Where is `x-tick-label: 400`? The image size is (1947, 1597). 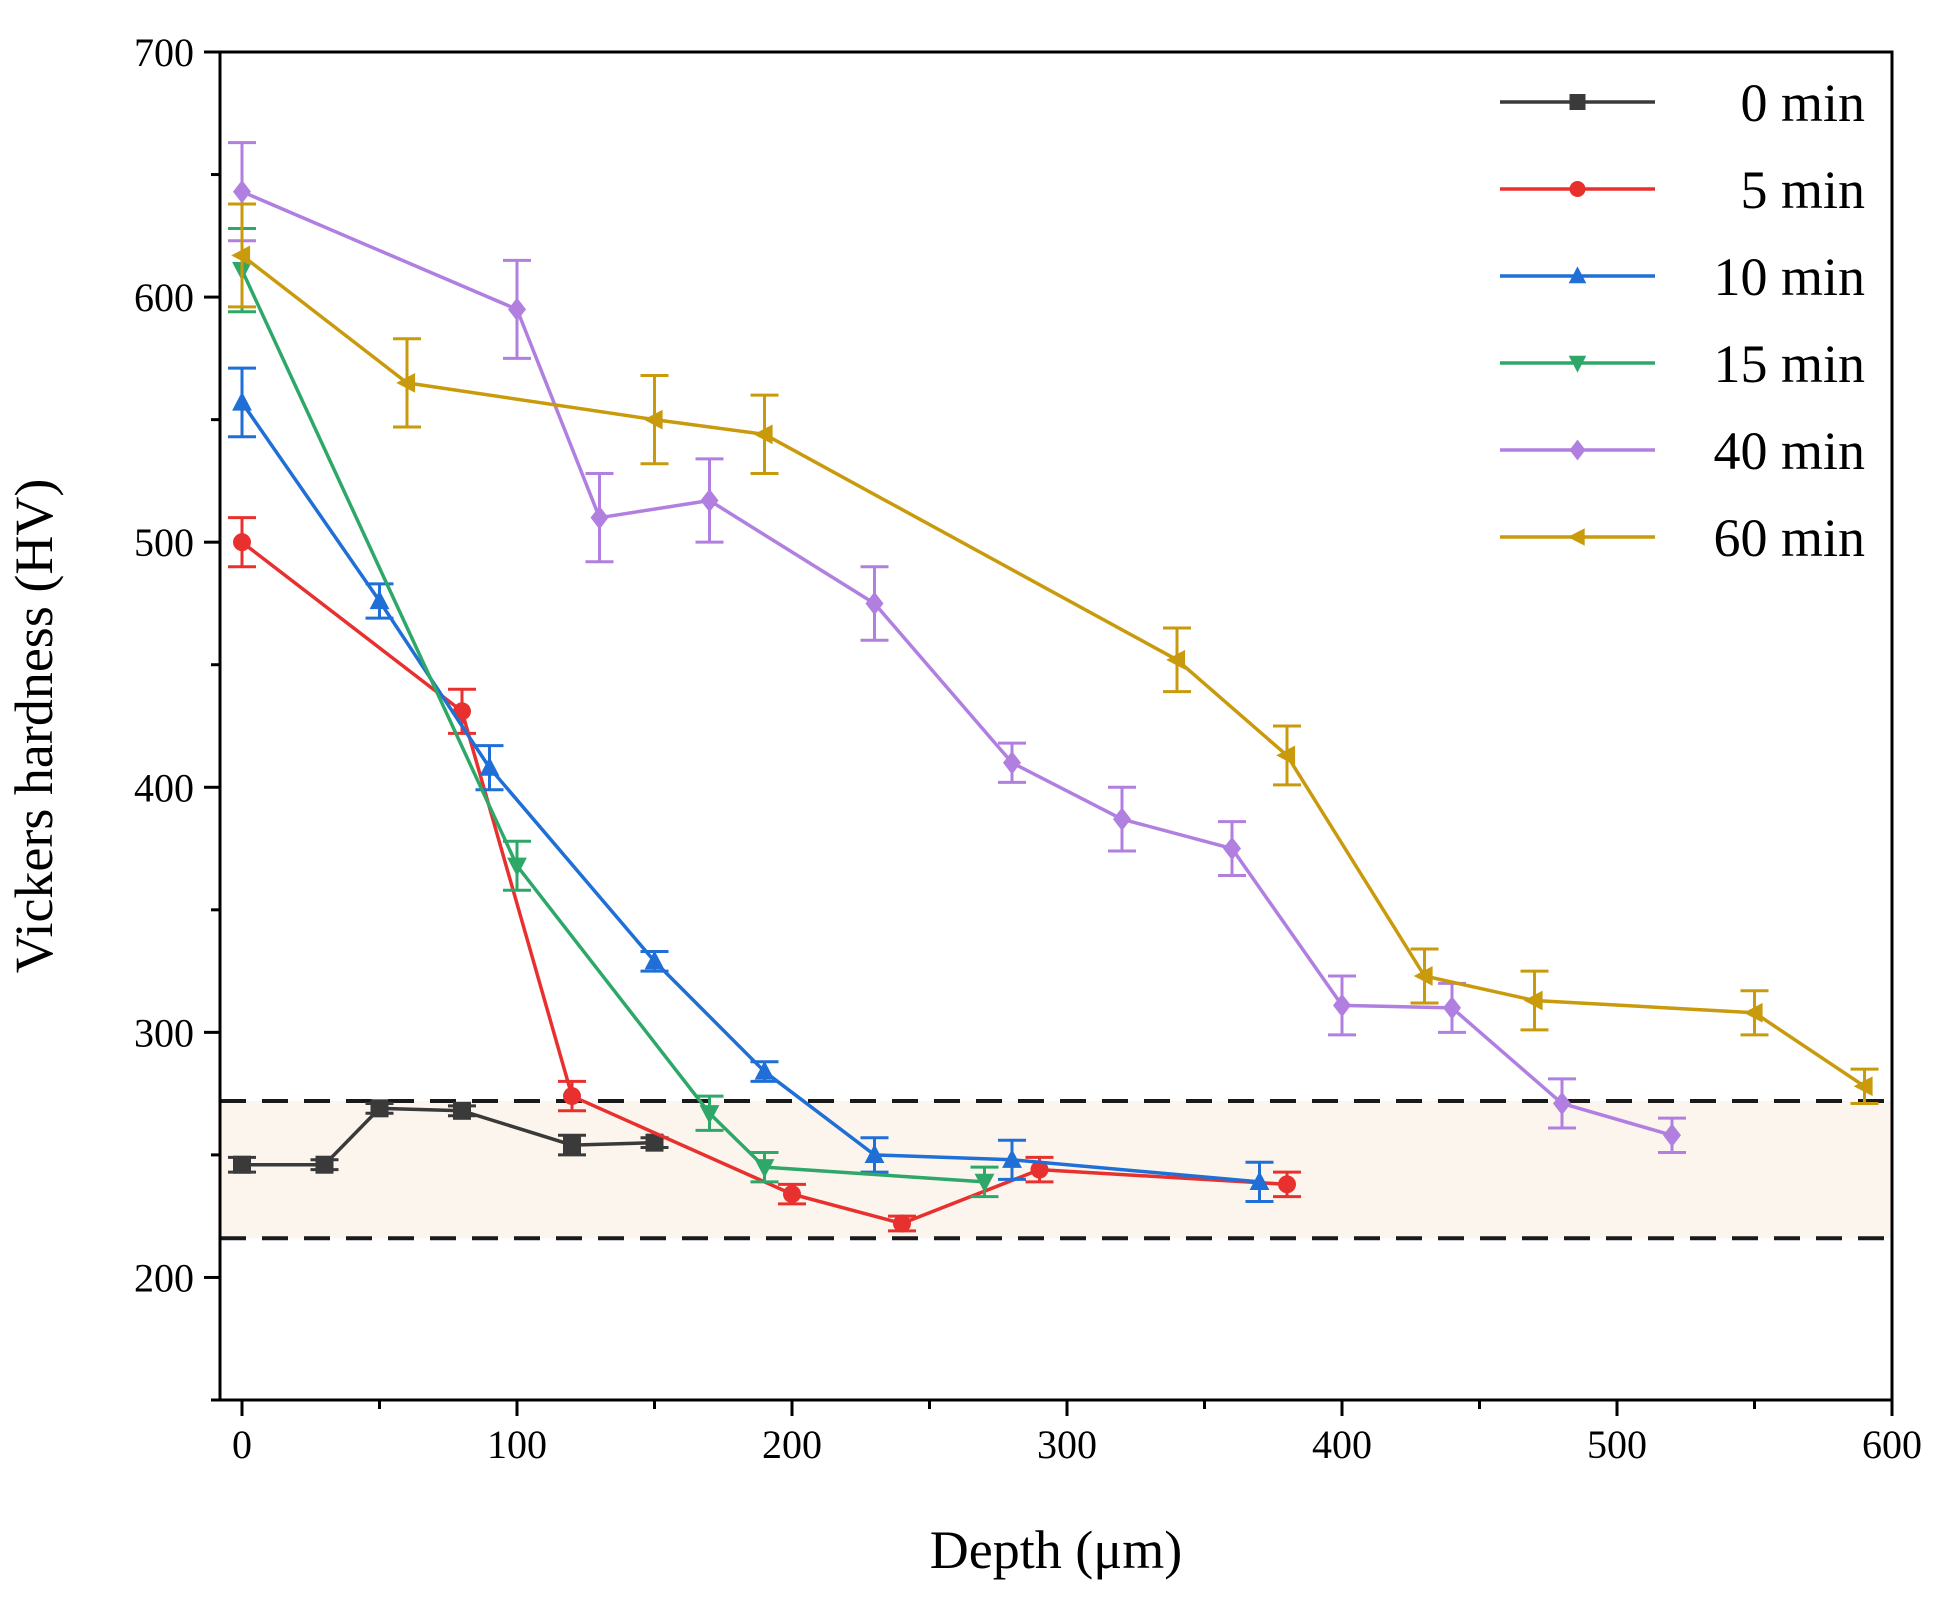
x-tick-label: 400 is located at coordinates (1342, 1444).